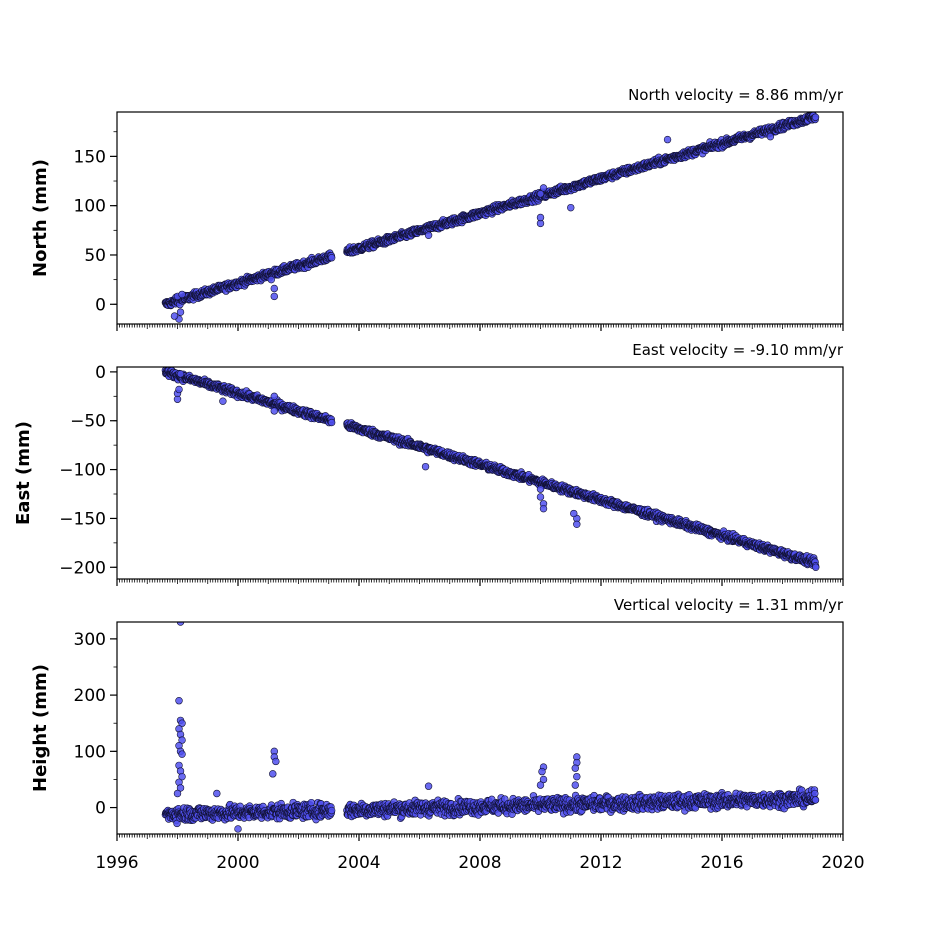  I want to click on east-ytick-label--100: −100, so click(82, 471).